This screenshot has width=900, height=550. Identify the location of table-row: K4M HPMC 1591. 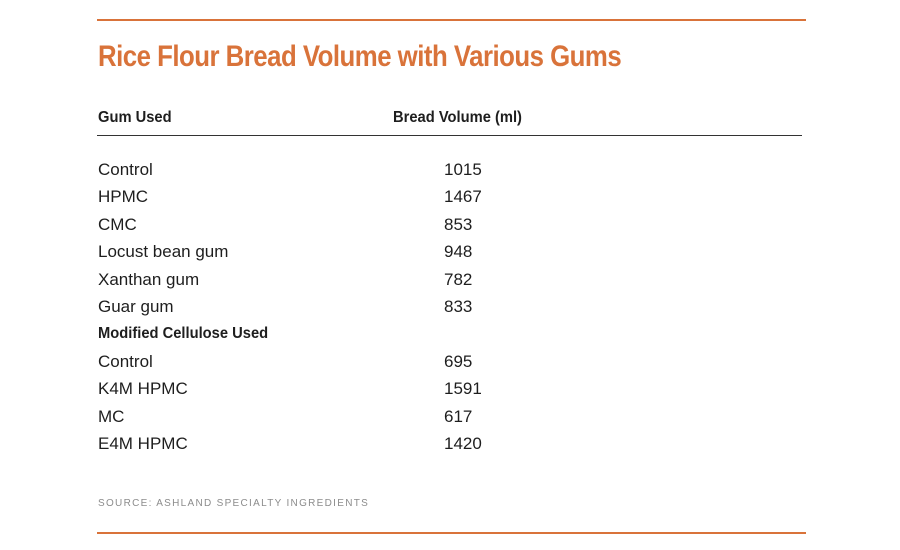
(450, 389).